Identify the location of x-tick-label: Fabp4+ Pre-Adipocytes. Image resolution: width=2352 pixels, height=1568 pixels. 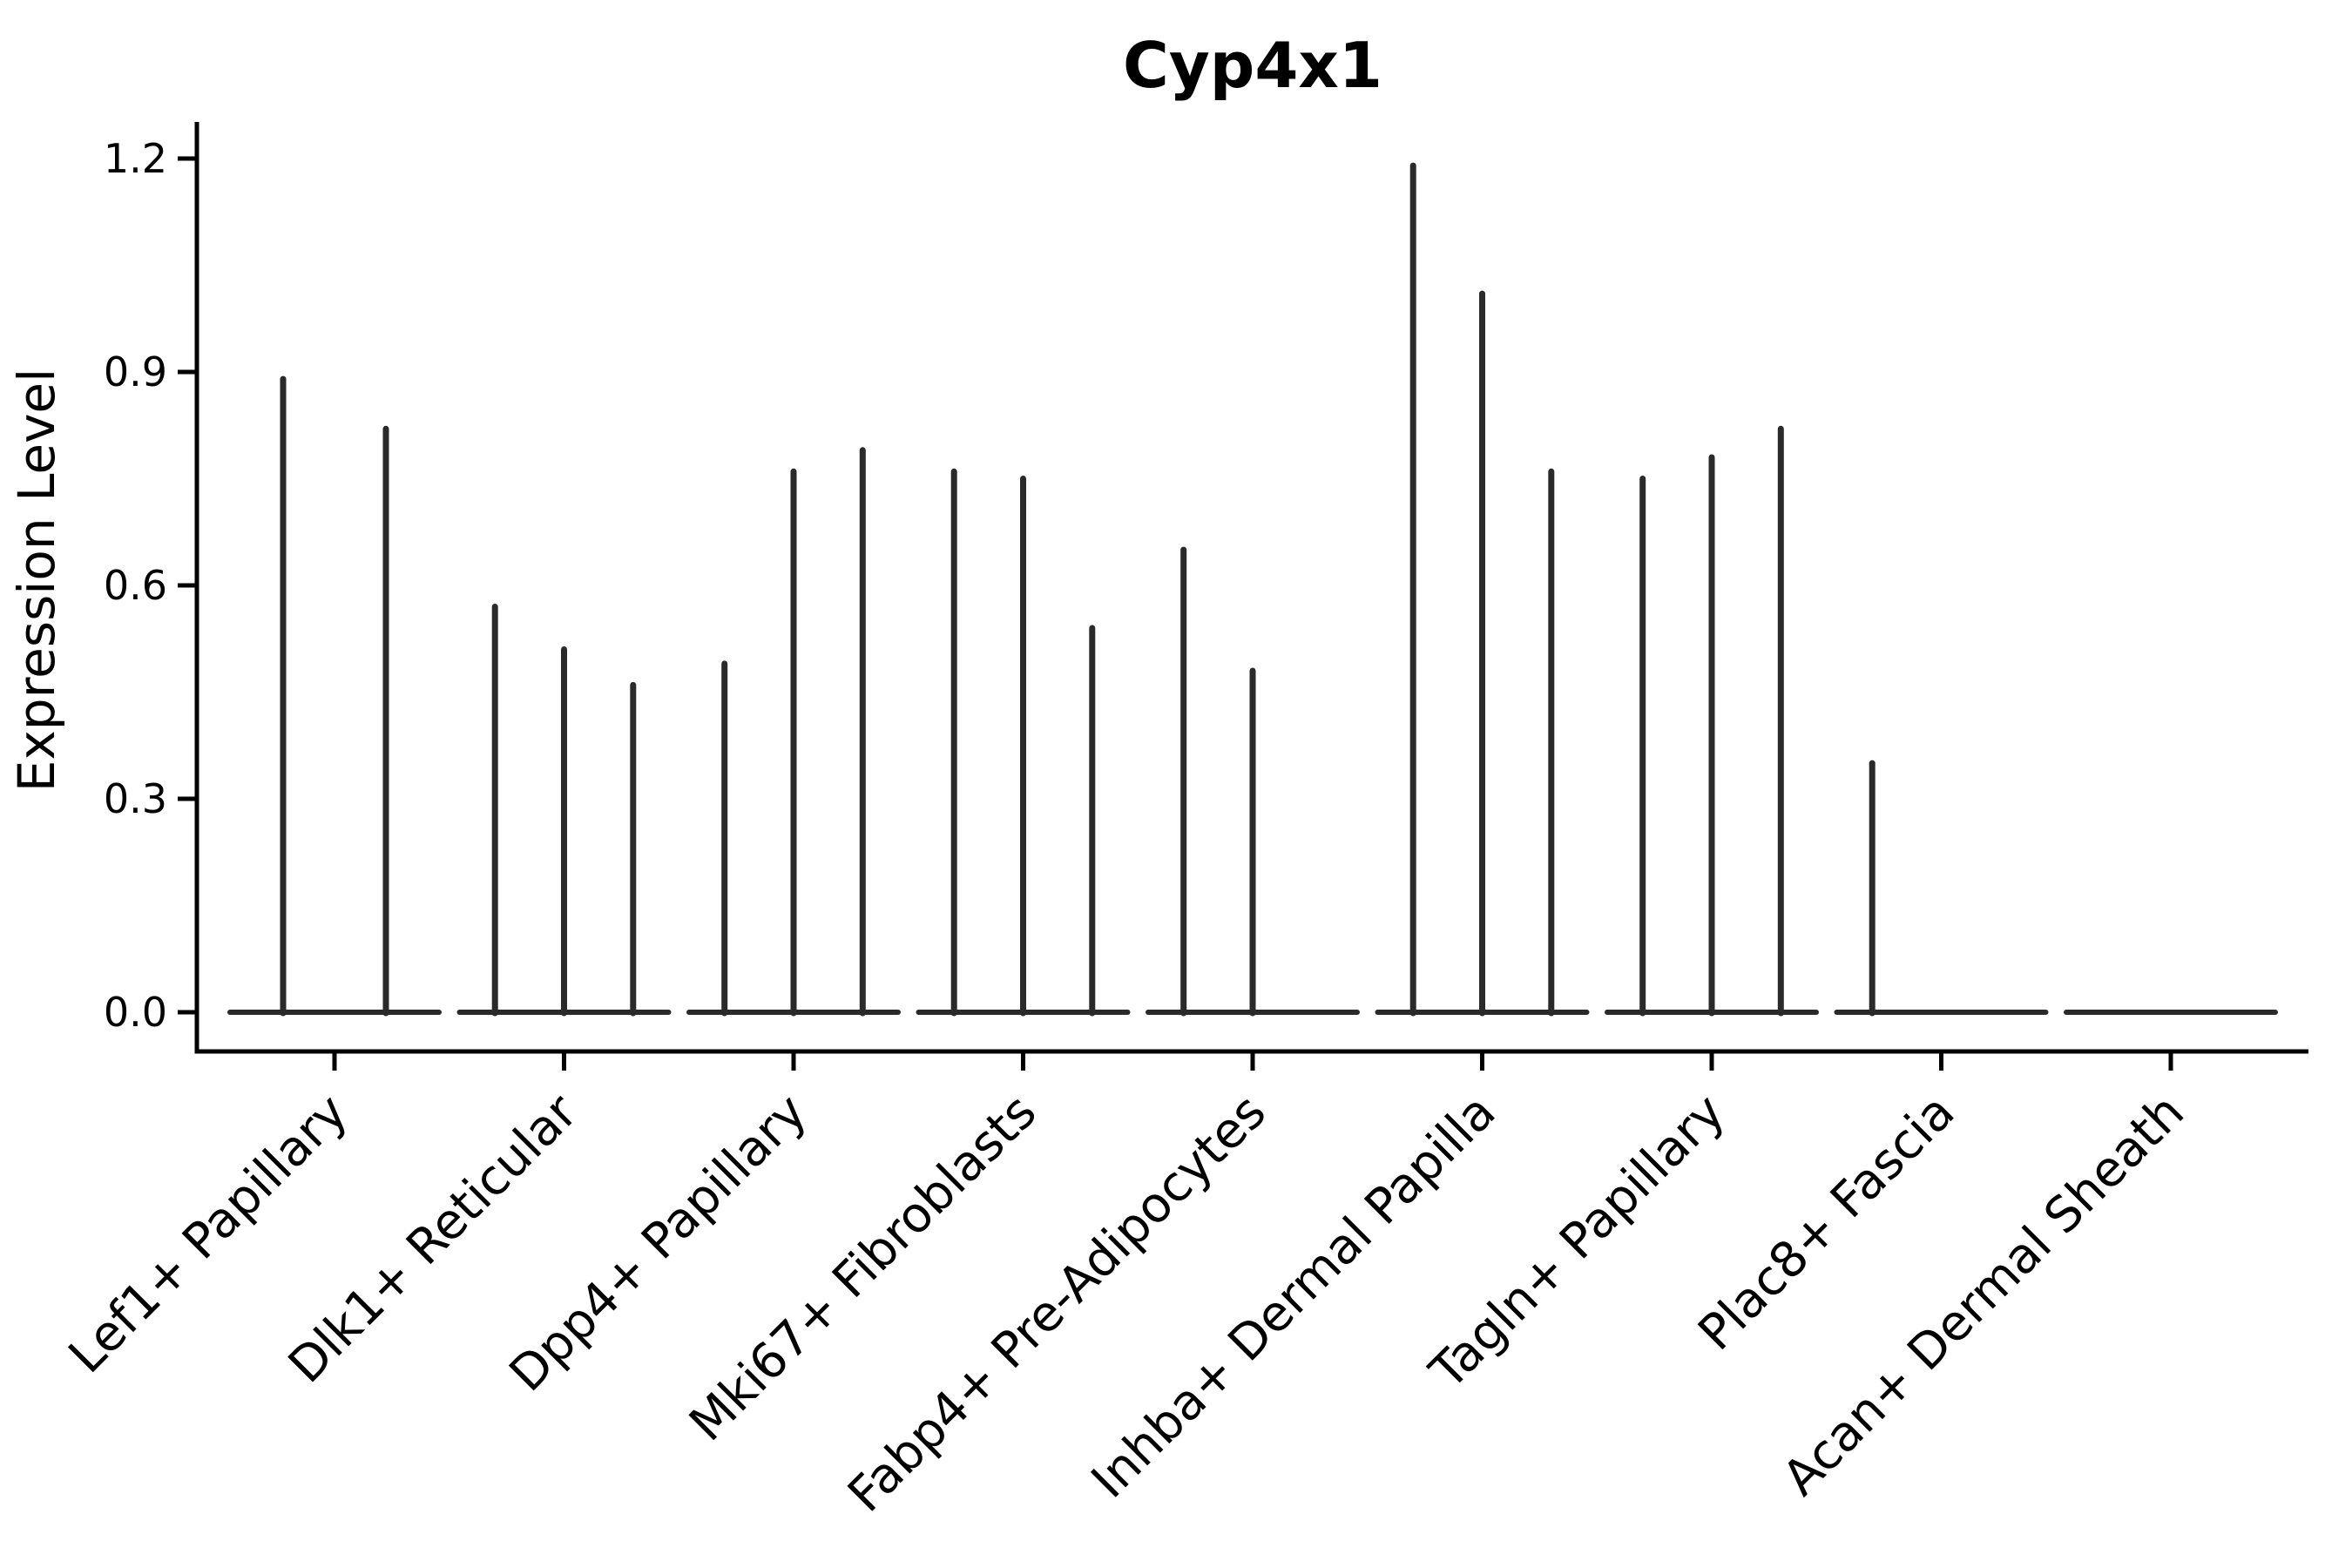
(1057, 1304).